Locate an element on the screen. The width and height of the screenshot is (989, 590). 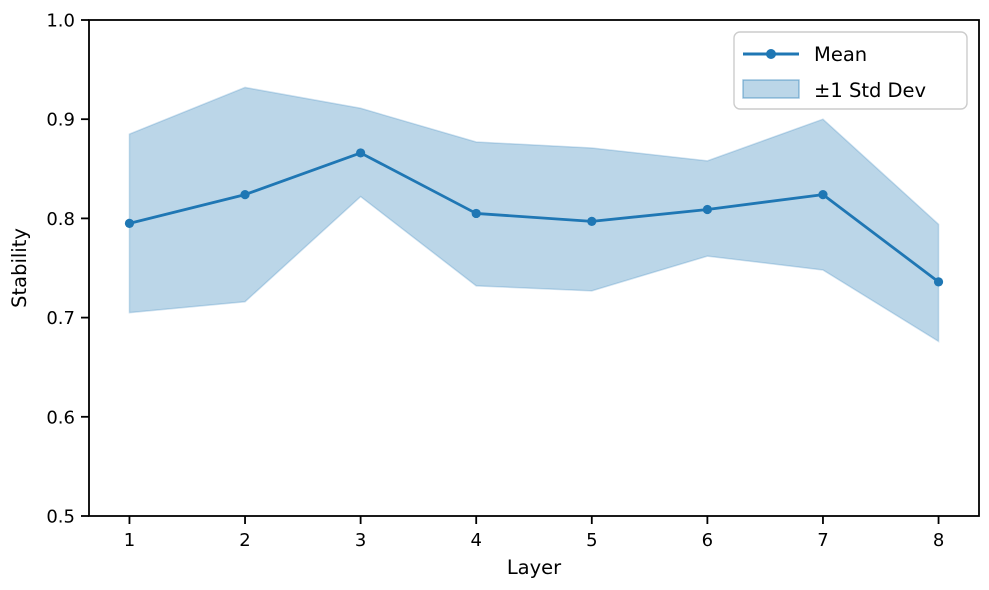
y-axis-label: Stability is located at coordinates (19, 268).